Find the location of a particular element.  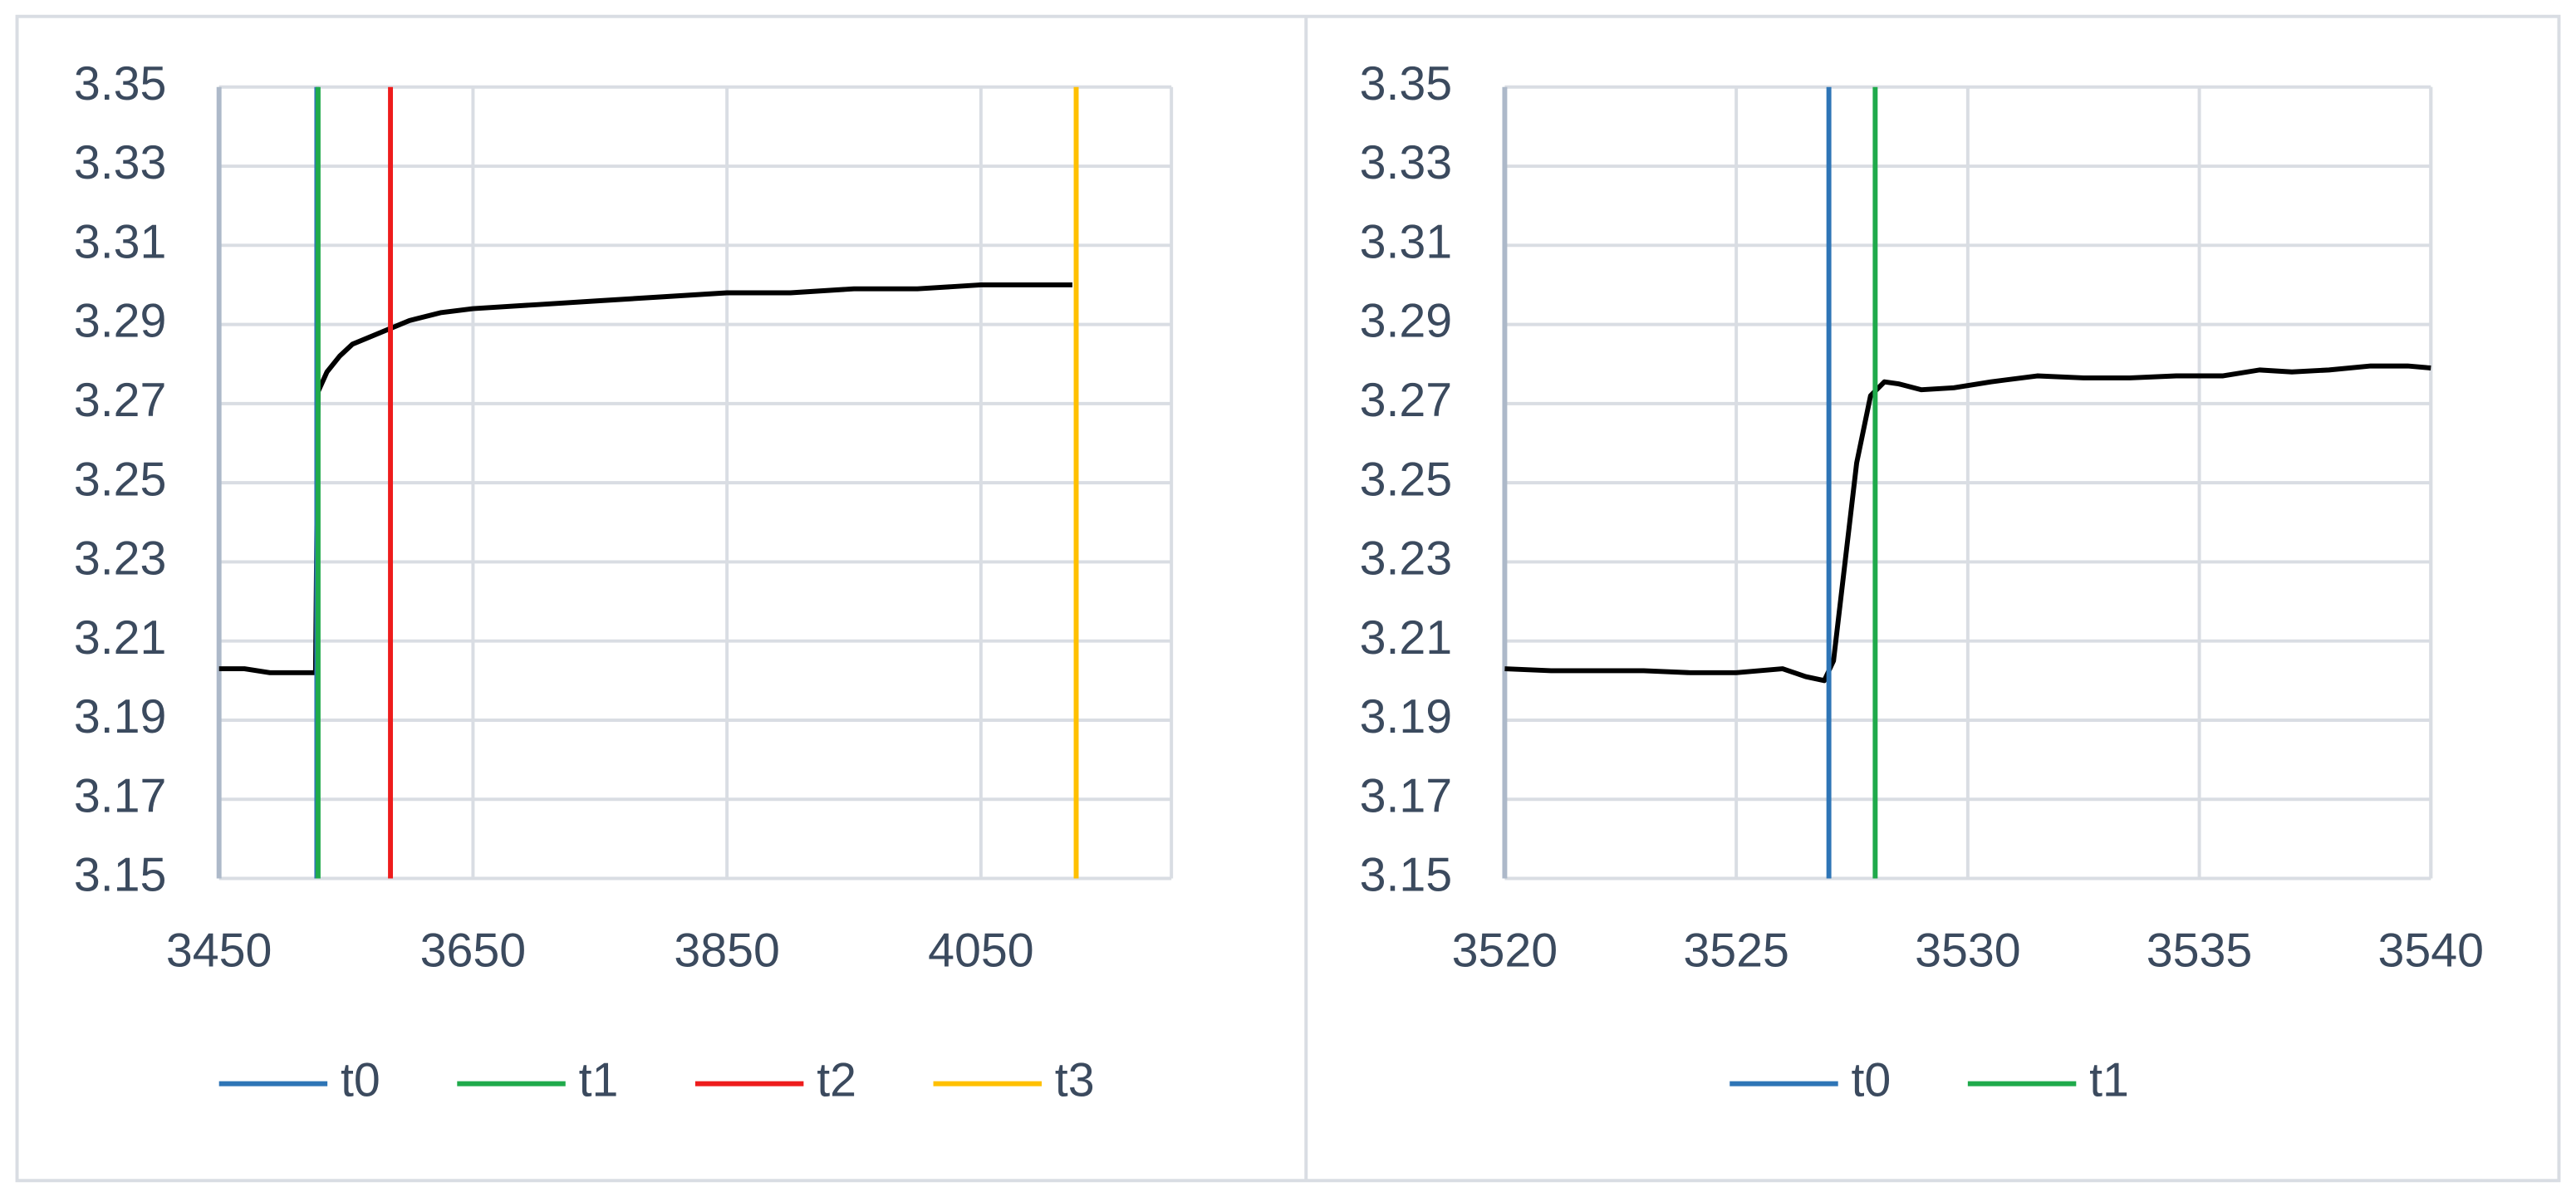

legend-label: t2 is located at coordinates (836, 1080).